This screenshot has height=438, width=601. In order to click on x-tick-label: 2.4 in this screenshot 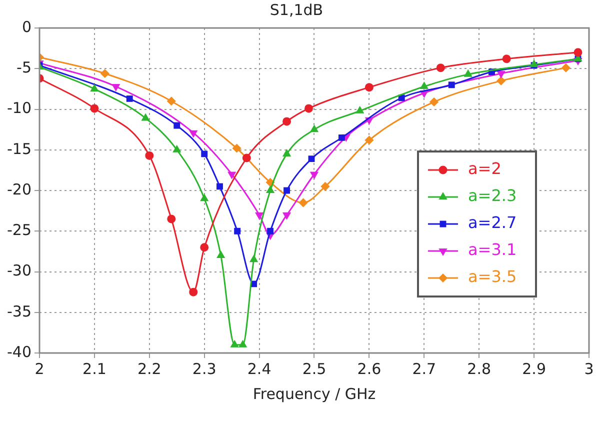, I will do `click(259, 369)`.